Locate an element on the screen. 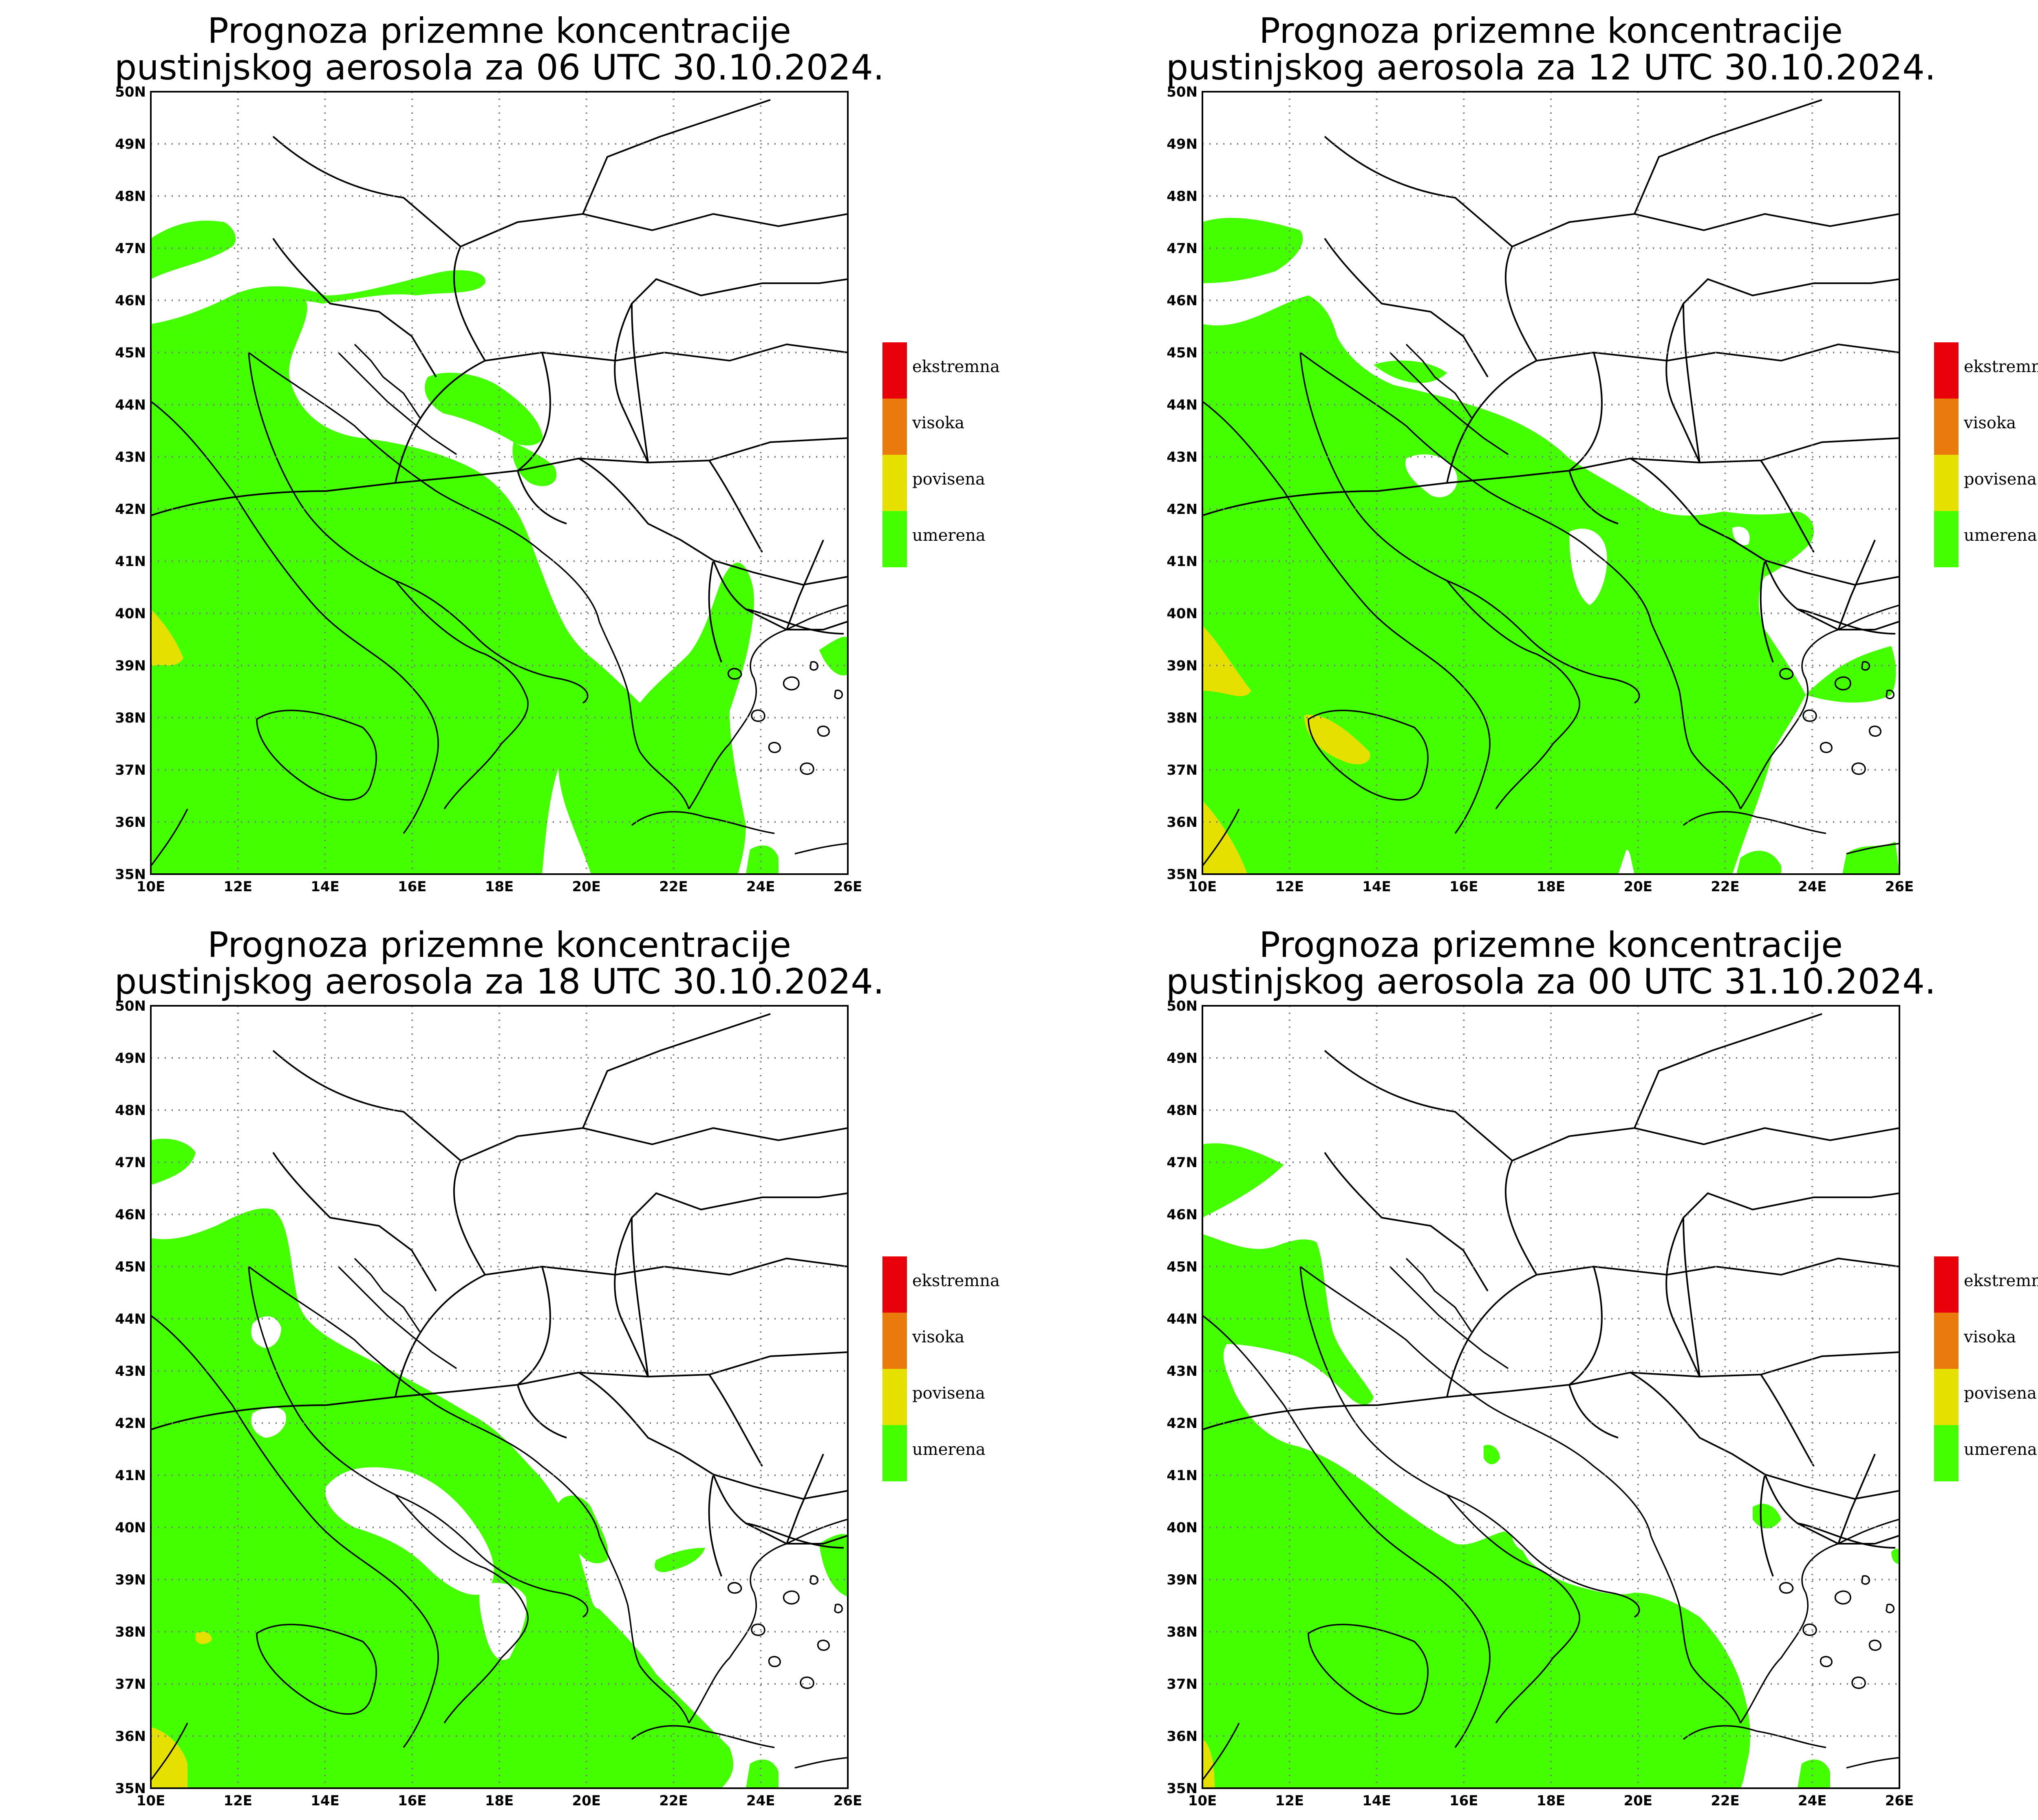 This screenshot has height=1820, width=2038. legend-label: visoka is located at coordinates (938, 423).